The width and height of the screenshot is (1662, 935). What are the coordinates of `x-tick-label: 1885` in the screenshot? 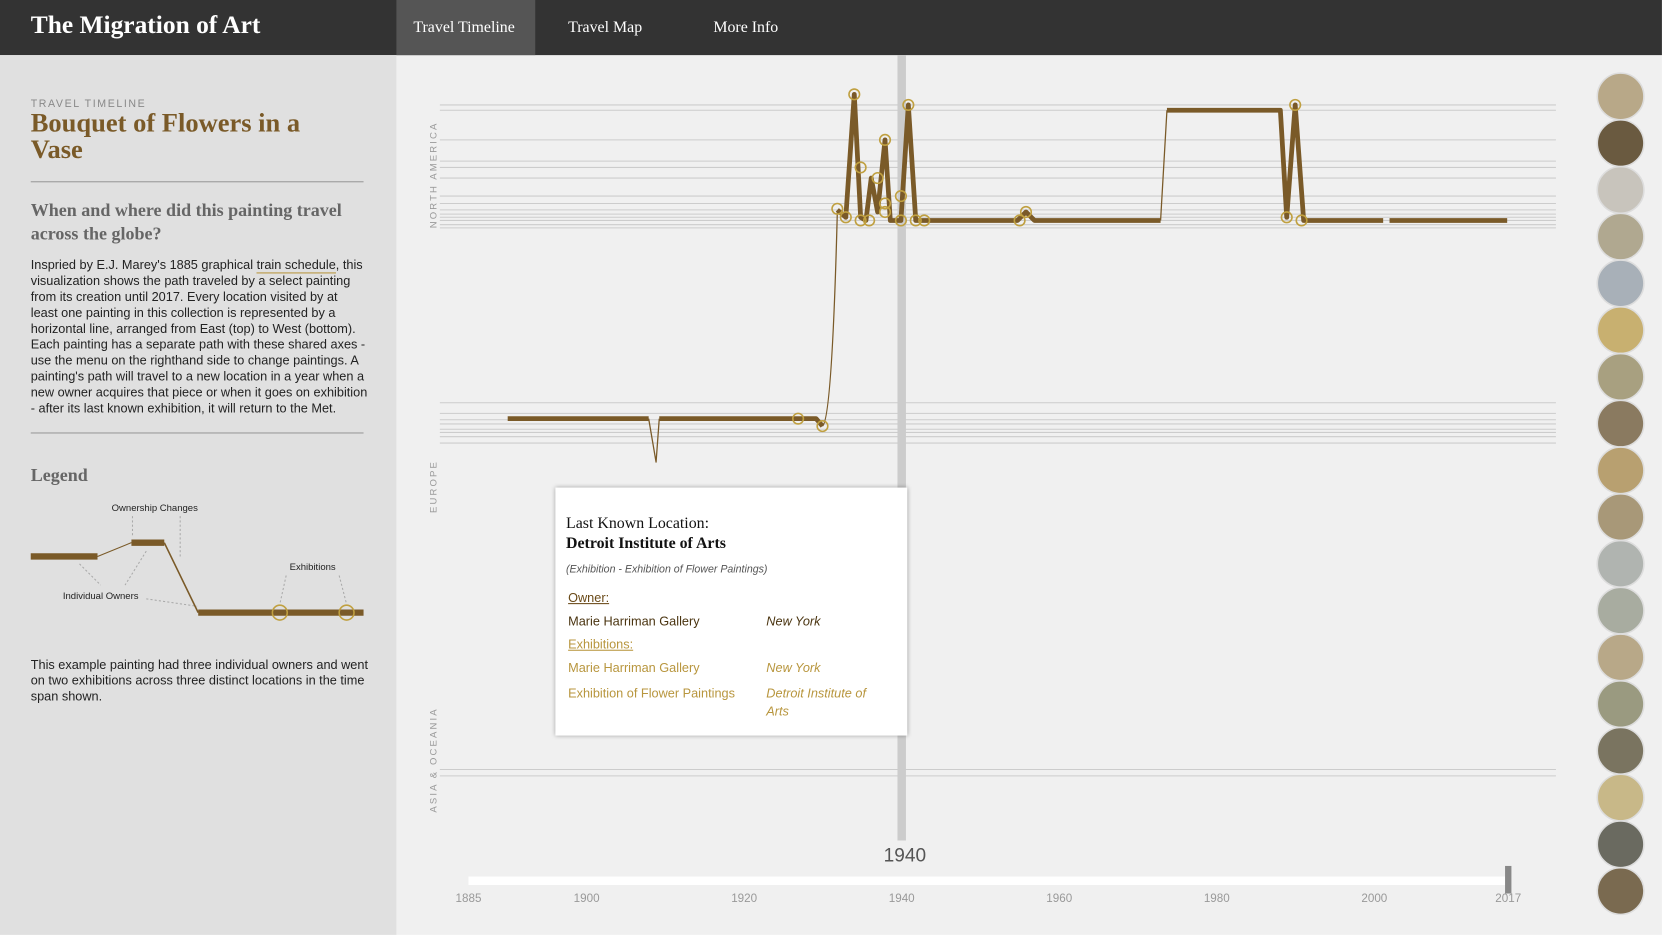 It's located at (469, 898).